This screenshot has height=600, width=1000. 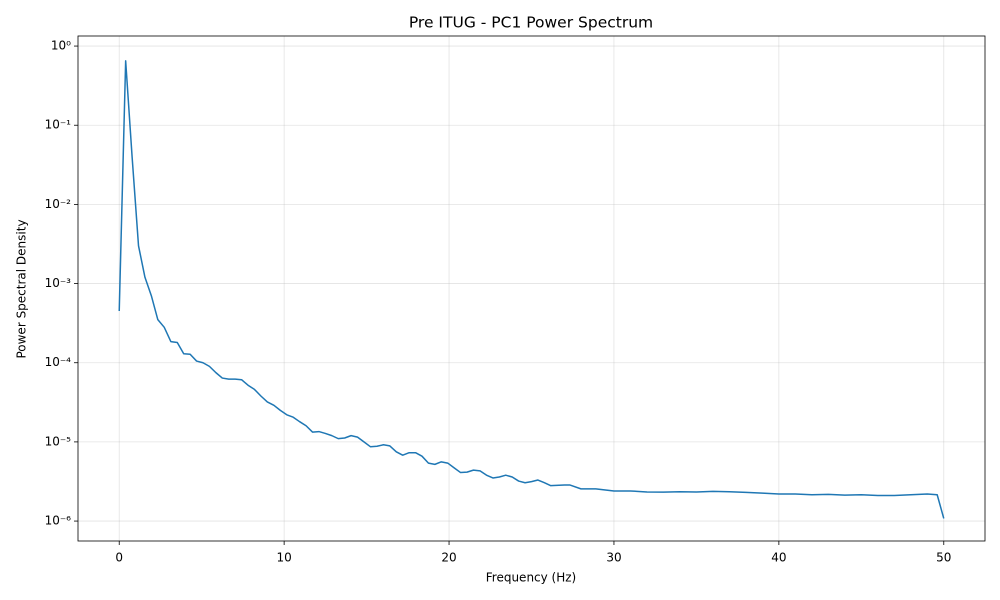 What do you see at coordinates (613, 558) in the screenshot?
I see `x-tick-label: 30` at bounding box center [613, 558].